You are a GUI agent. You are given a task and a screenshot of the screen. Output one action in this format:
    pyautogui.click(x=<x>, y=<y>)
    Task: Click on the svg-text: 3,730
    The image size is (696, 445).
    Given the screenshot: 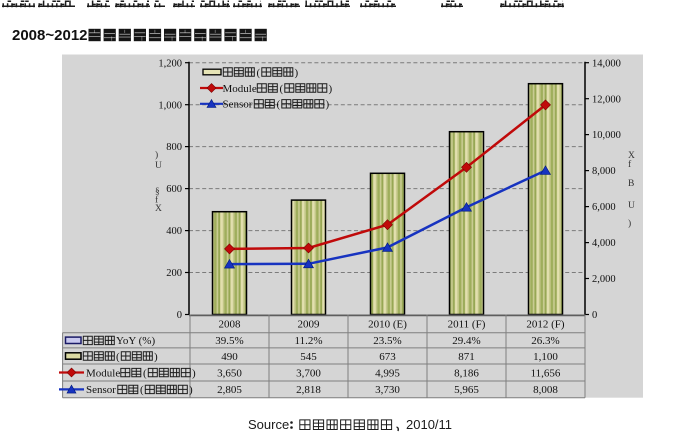 What is the action you would take?
    pyautogui.click(x=387, y=390)
    